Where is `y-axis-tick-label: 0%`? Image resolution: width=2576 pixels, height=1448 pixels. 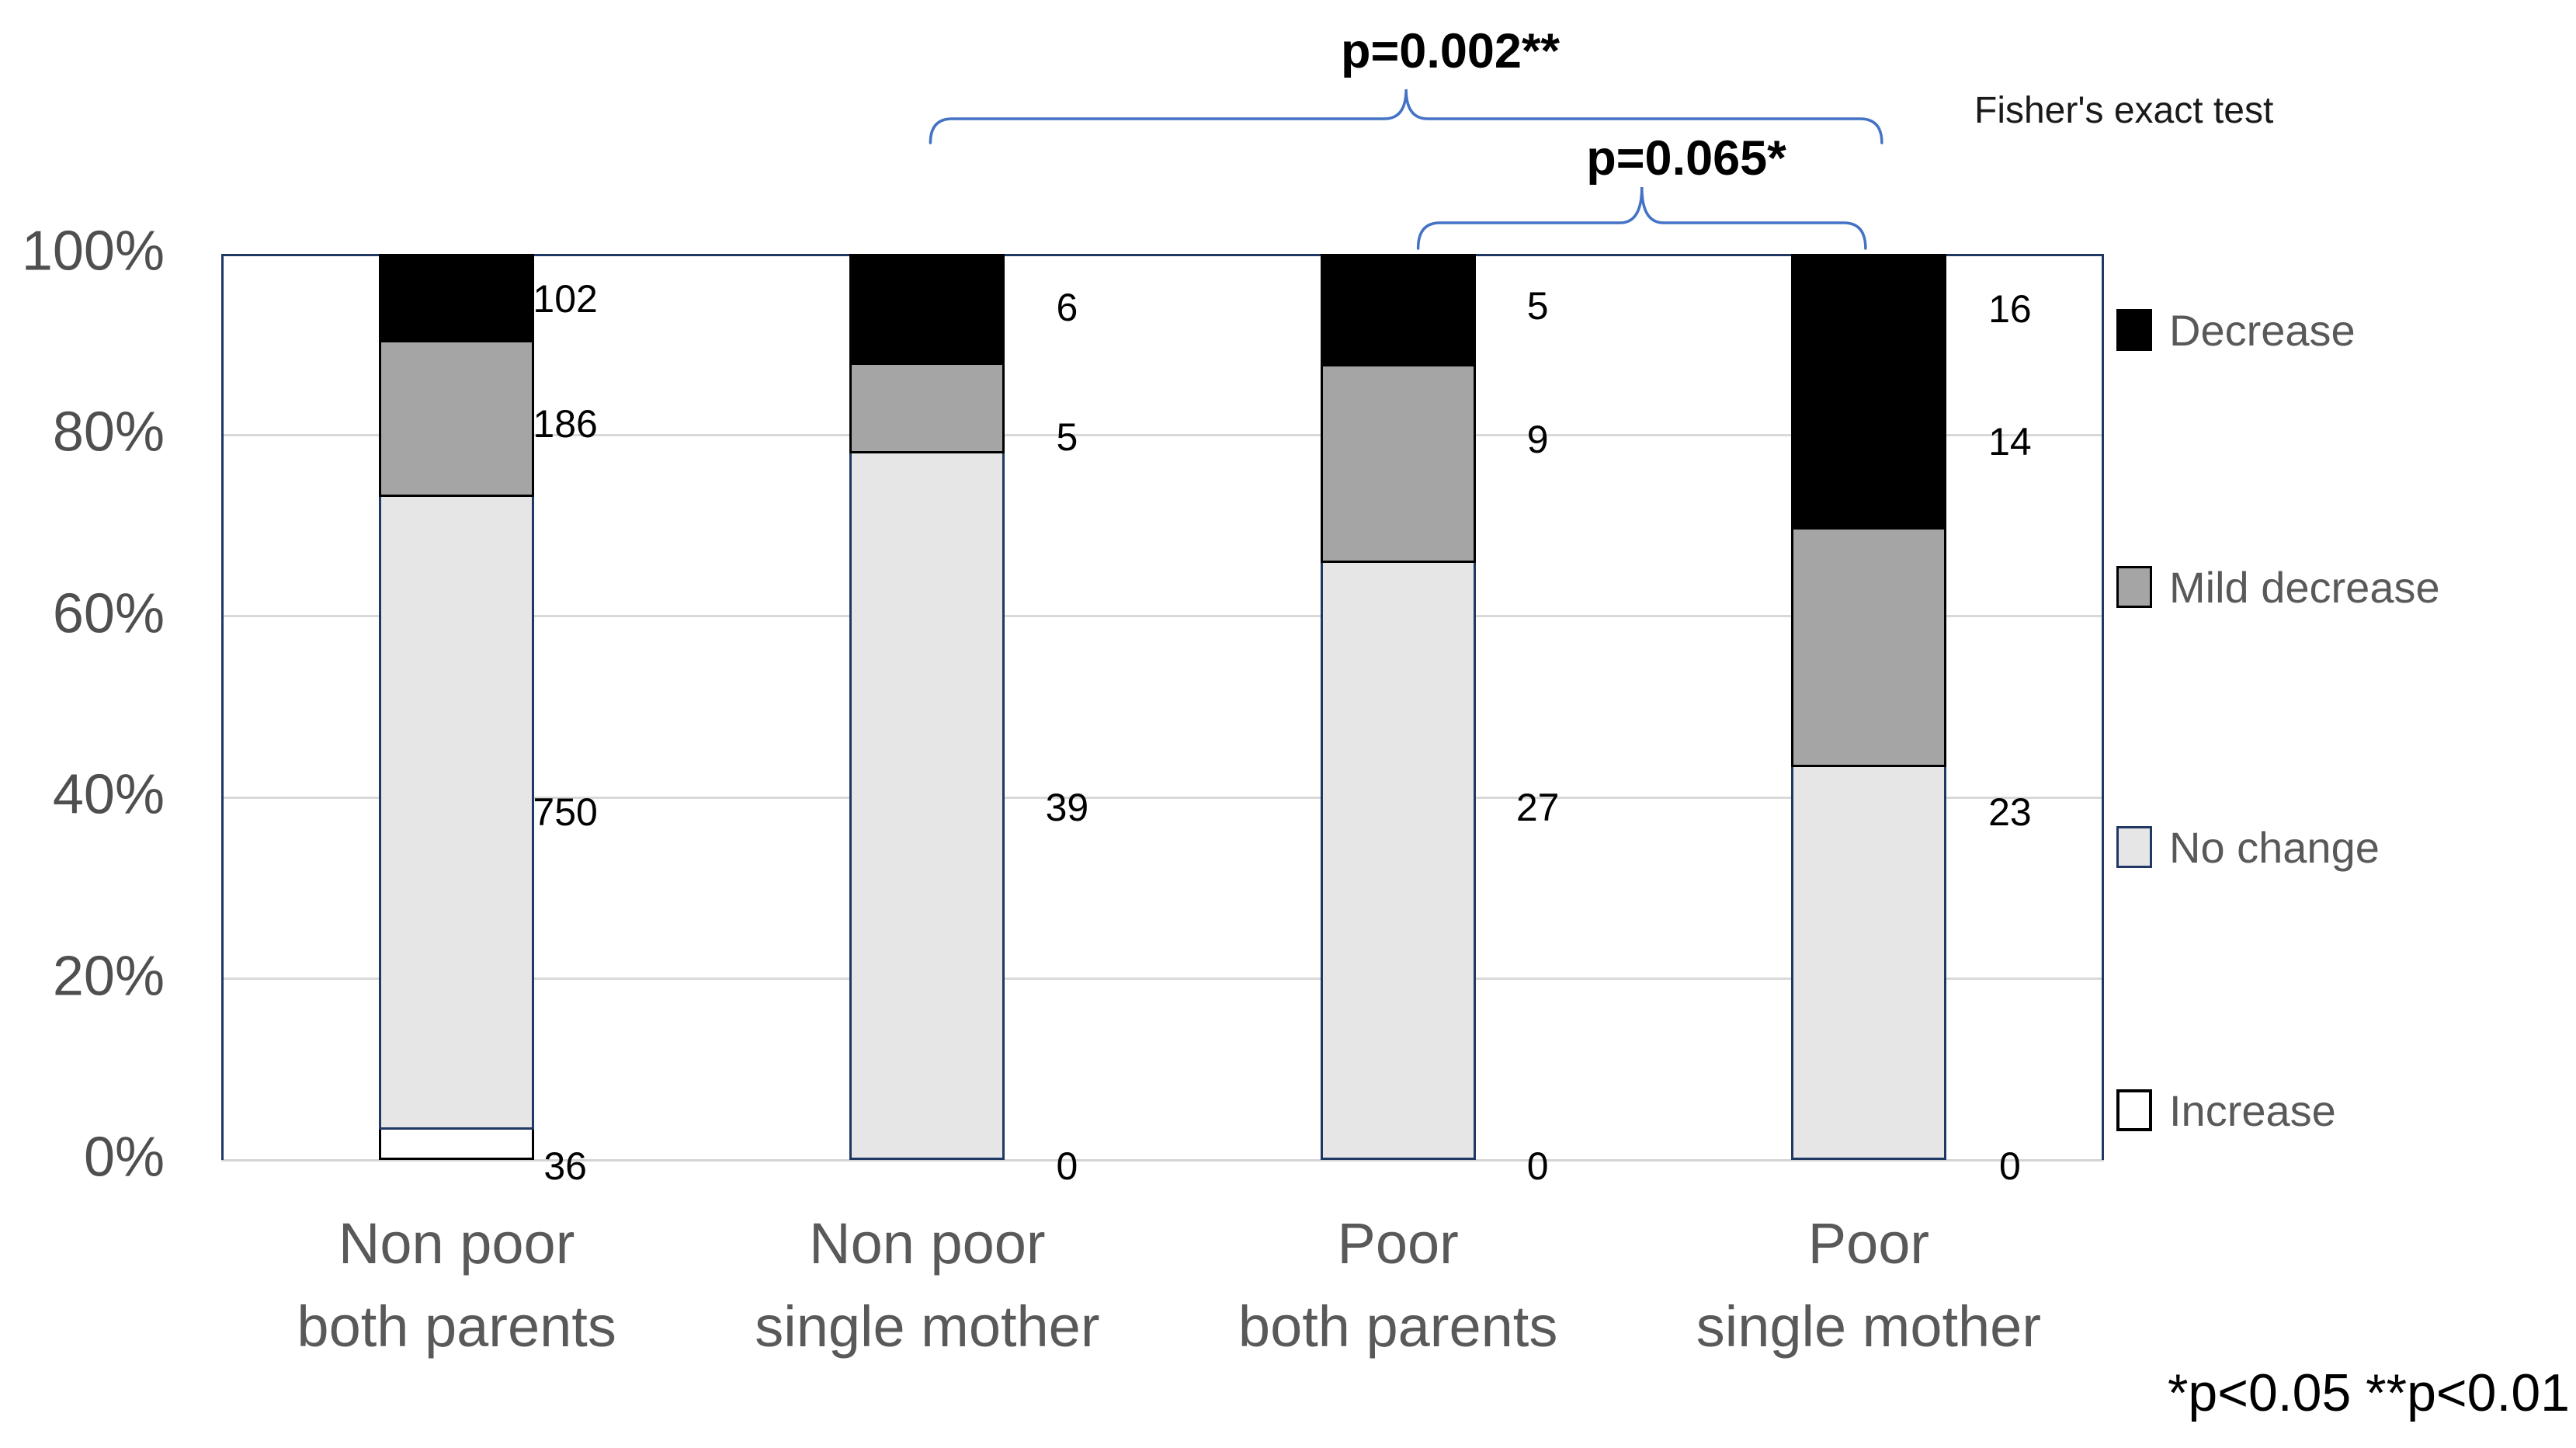 y-axis-tick-label: 0% is located at coordinates (124, 1157).